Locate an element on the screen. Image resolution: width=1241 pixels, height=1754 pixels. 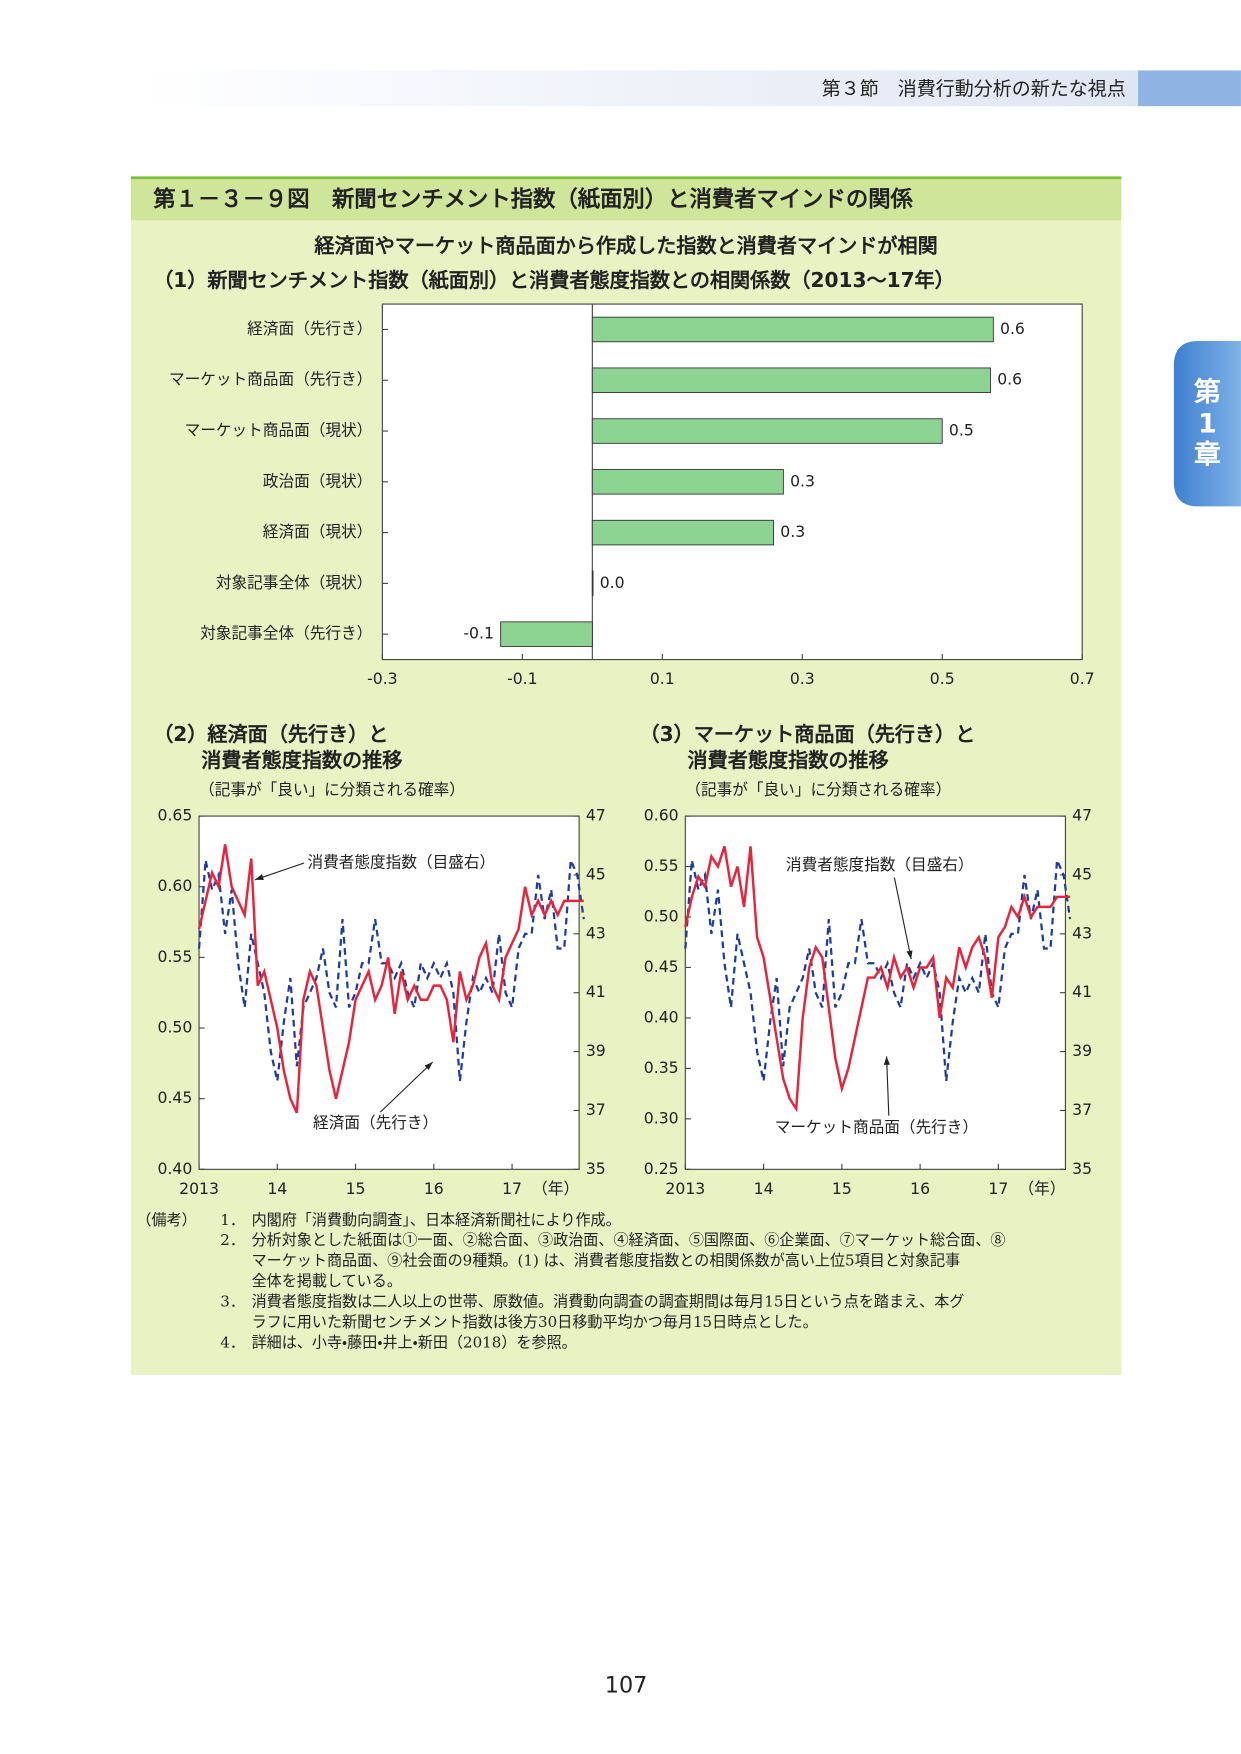
note-number: 2． is located at coordinates (232, 1240).